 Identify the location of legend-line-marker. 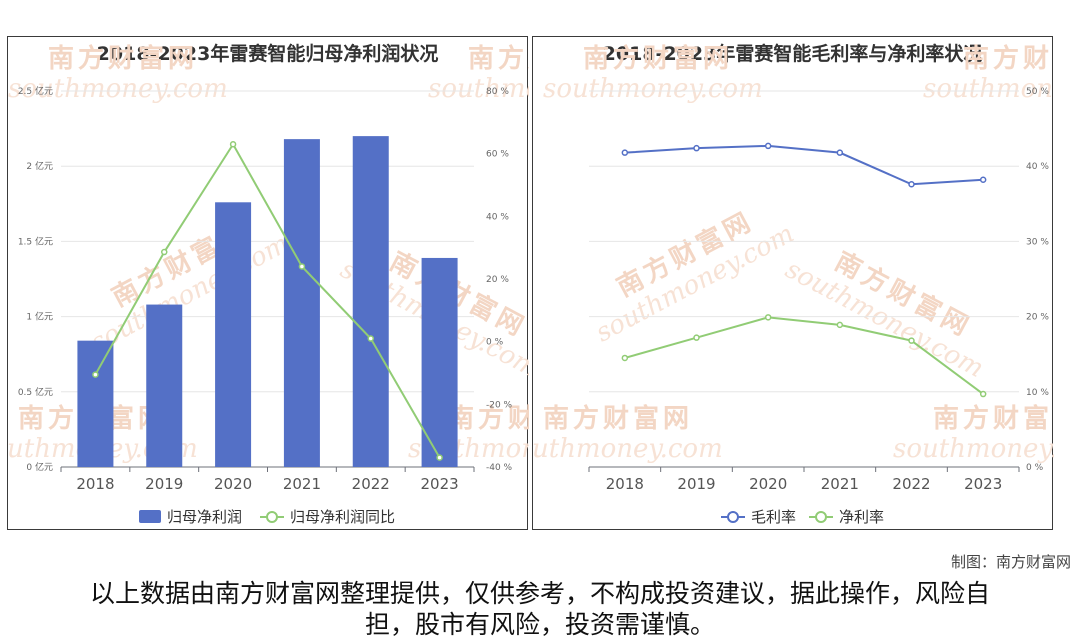
(272, 517).